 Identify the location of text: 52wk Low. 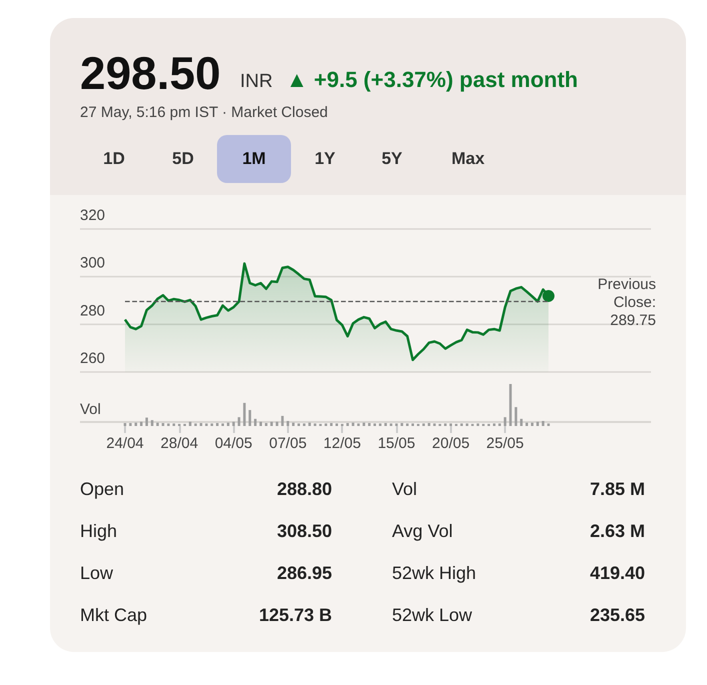
(432, 615).